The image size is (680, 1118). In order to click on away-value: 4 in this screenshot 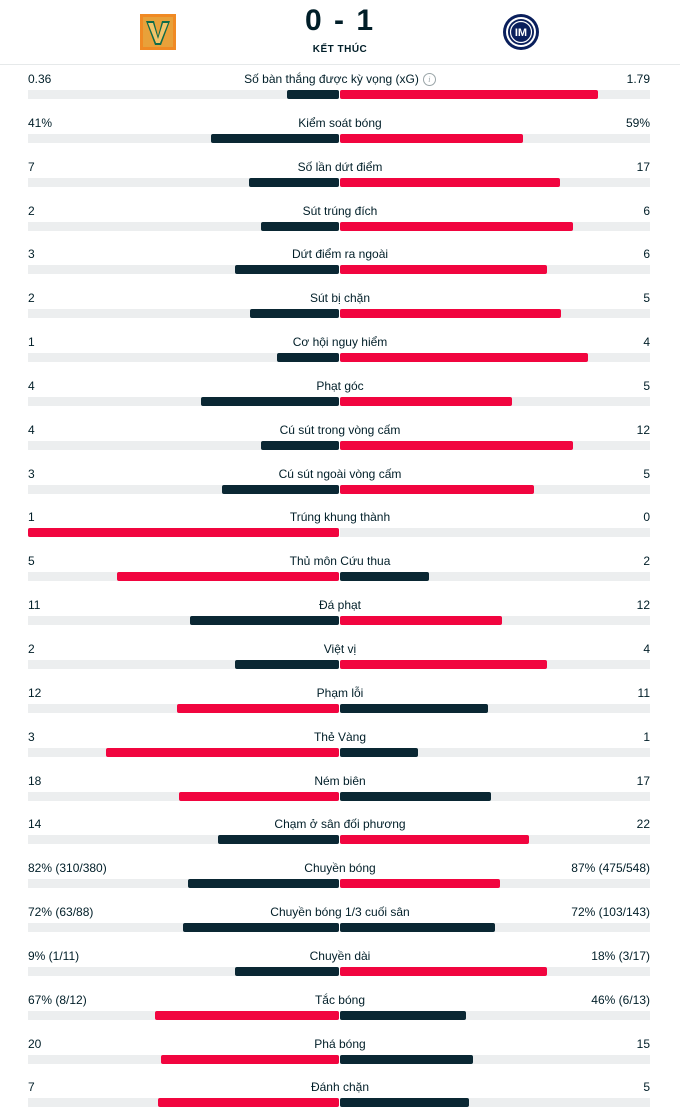, I will do `click(646, 342)`.